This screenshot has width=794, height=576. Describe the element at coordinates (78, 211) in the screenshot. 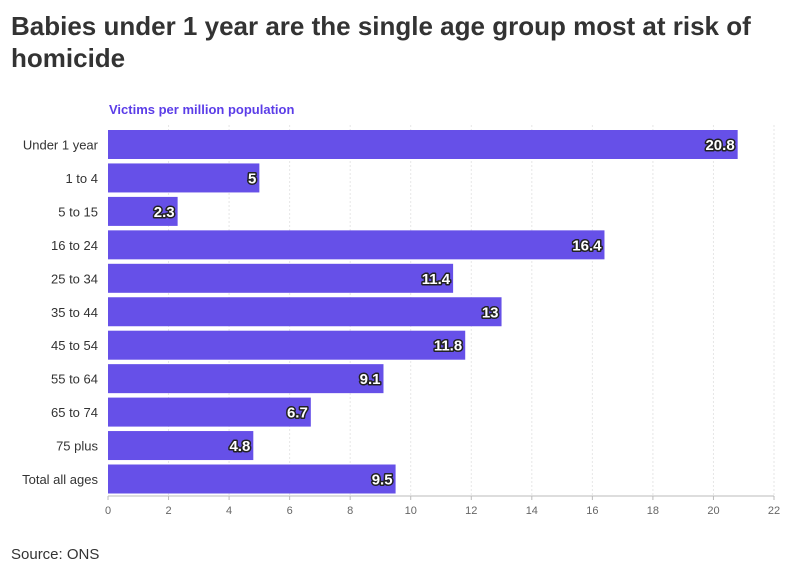

I see `category-label: 5 to 15` at that location.